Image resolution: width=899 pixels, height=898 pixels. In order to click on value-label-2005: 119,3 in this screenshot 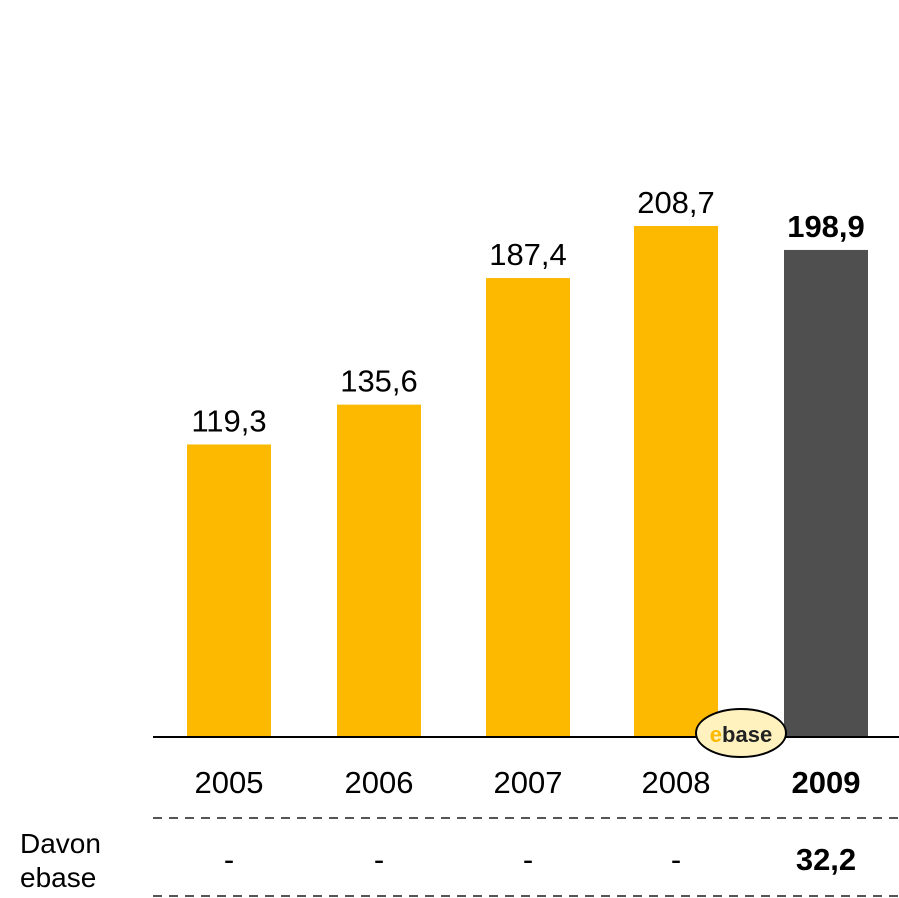, I will do `click(228, 420)`.